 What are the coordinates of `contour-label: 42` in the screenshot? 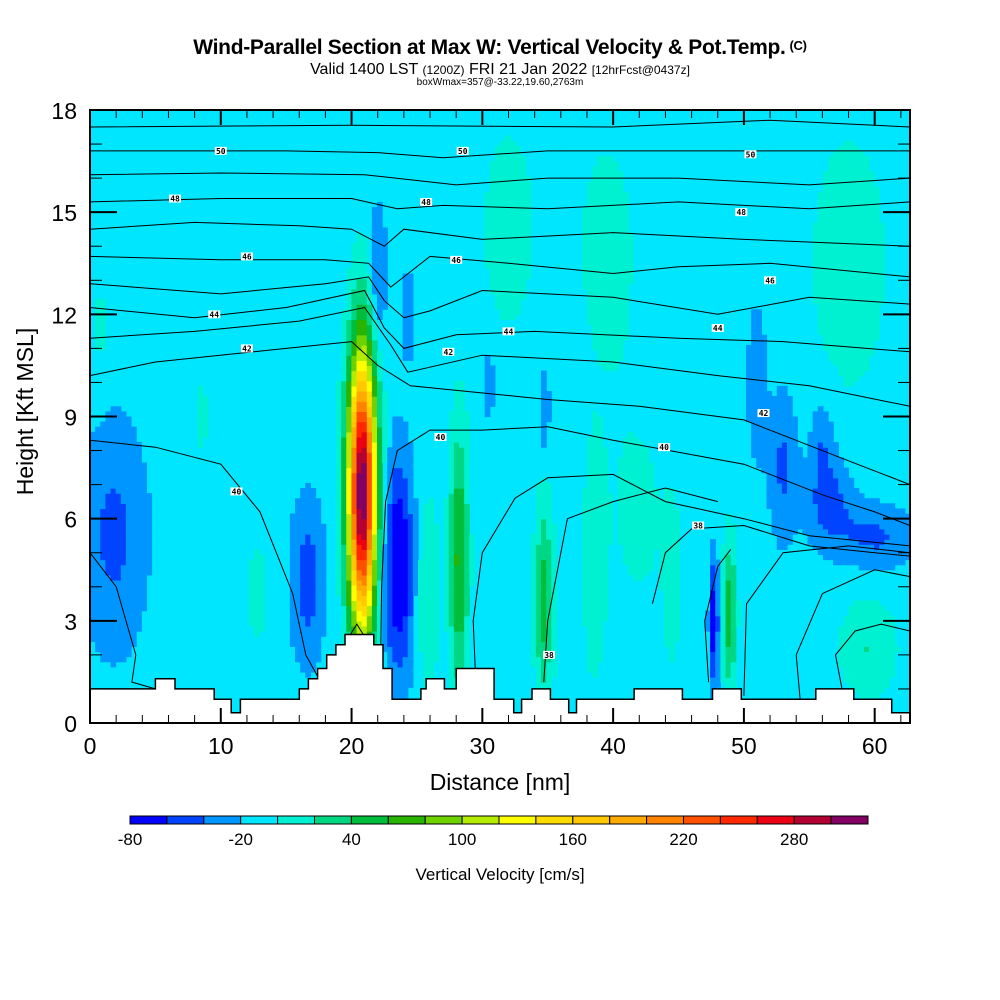 It's located at (764, 413).